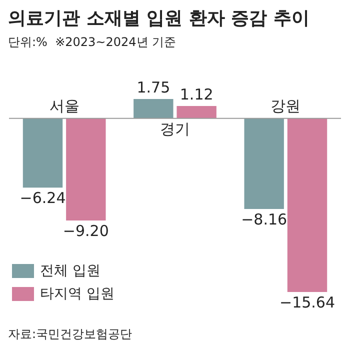 The height and width of the screenshot is (350, 350). I want to click on data-label: −15.64, so click(307, 302).